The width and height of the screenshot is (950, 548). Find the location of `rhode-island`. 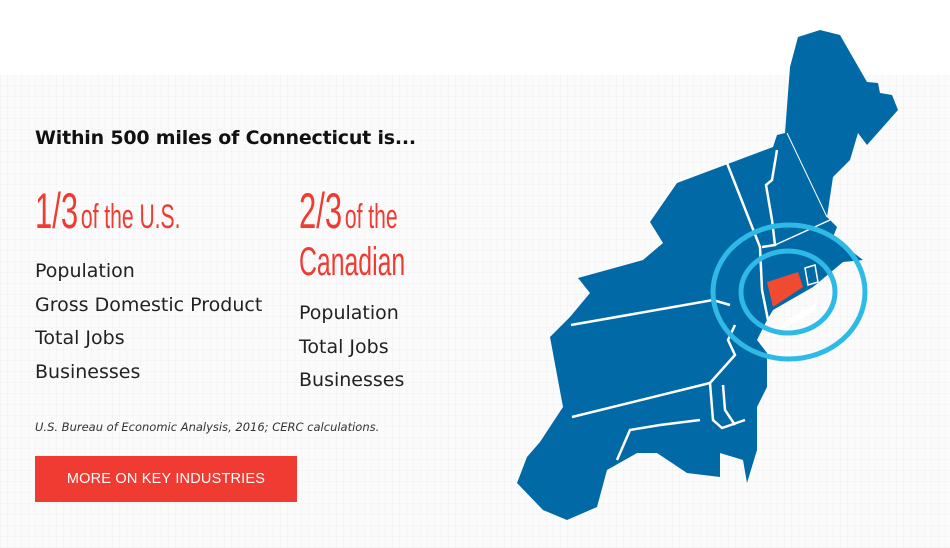

rhode-island is located at coordinates (811, 275).